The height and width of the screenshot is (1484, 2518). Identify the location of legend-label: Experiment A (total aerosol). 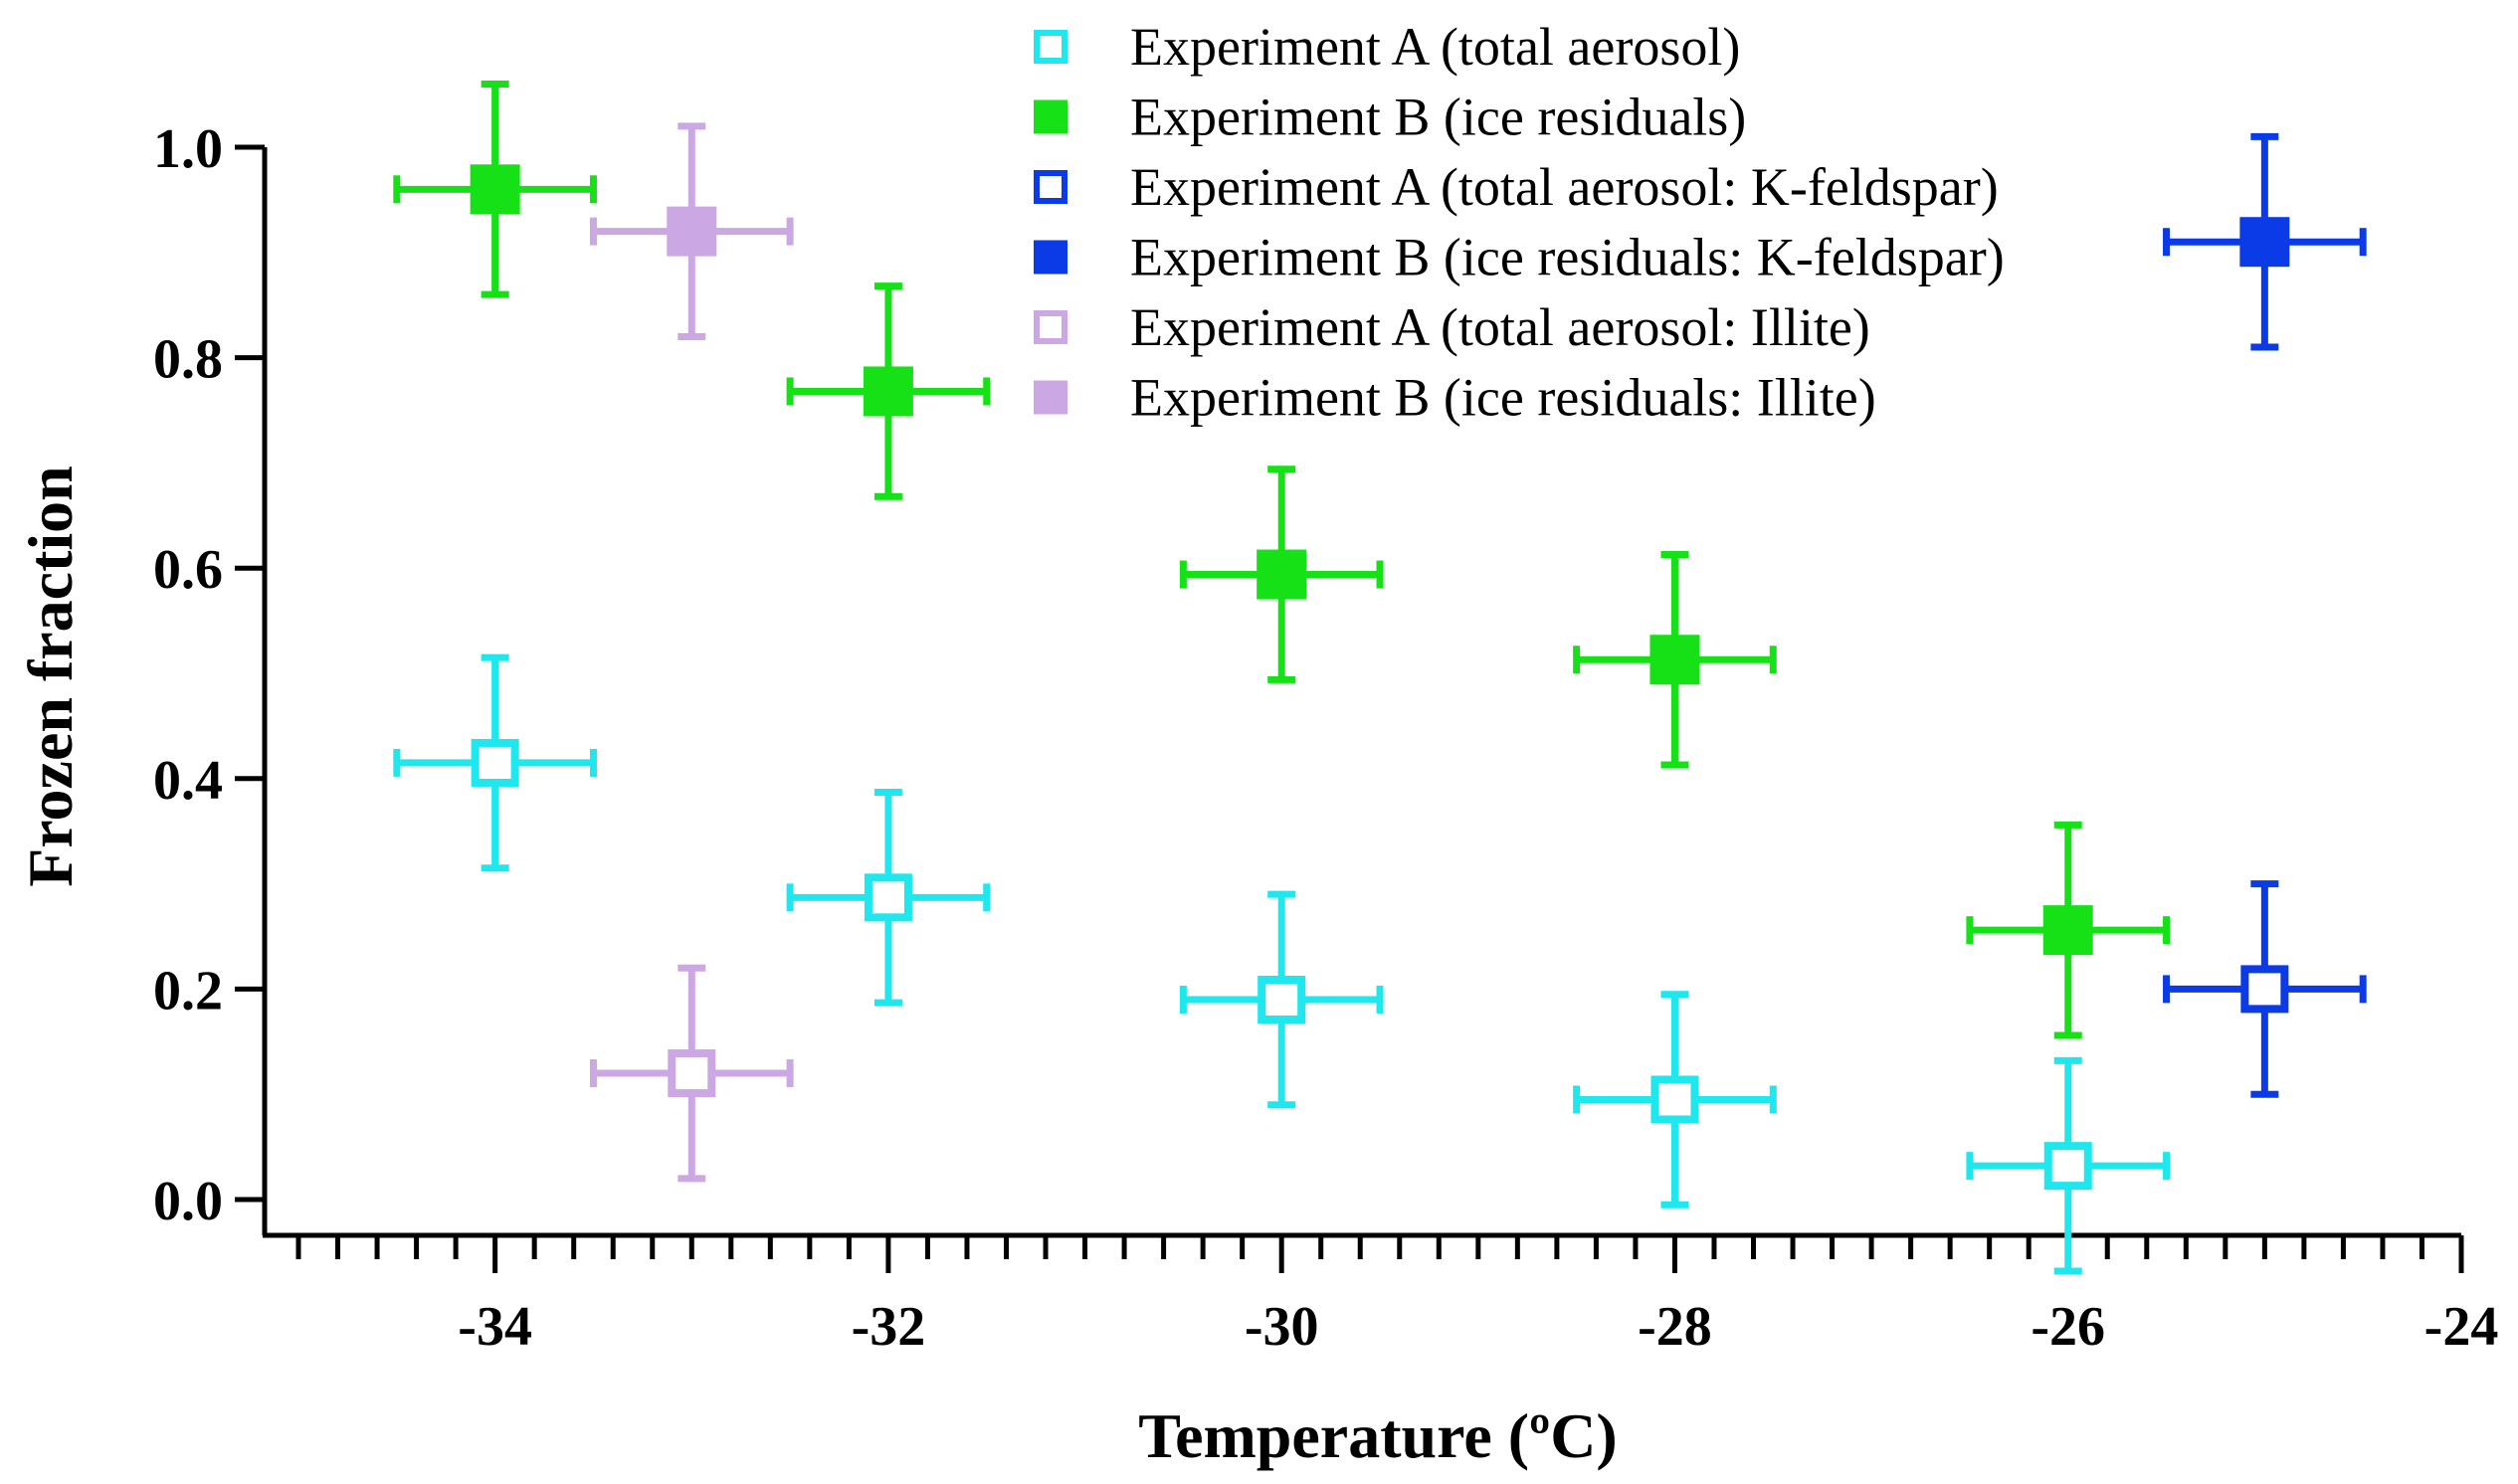
(1435, 47).